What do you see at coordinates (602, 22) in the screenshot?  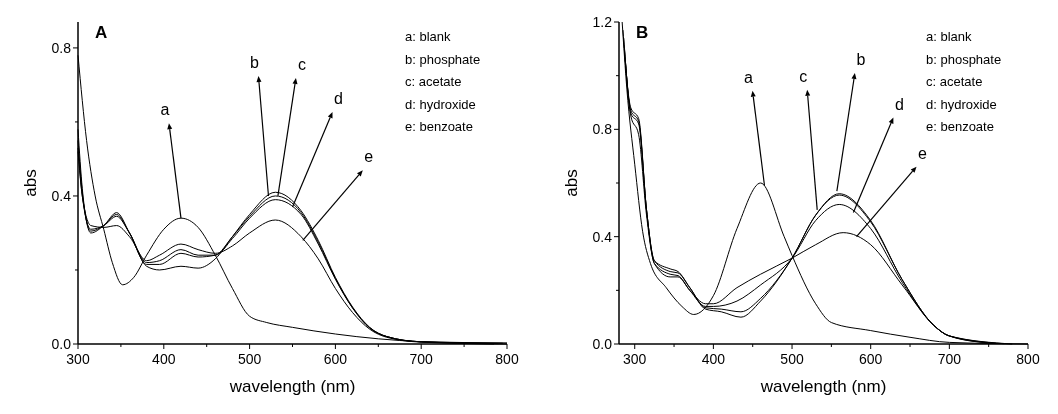 I see `y-tick-label: 1.2` at bounding box center [602, 22].